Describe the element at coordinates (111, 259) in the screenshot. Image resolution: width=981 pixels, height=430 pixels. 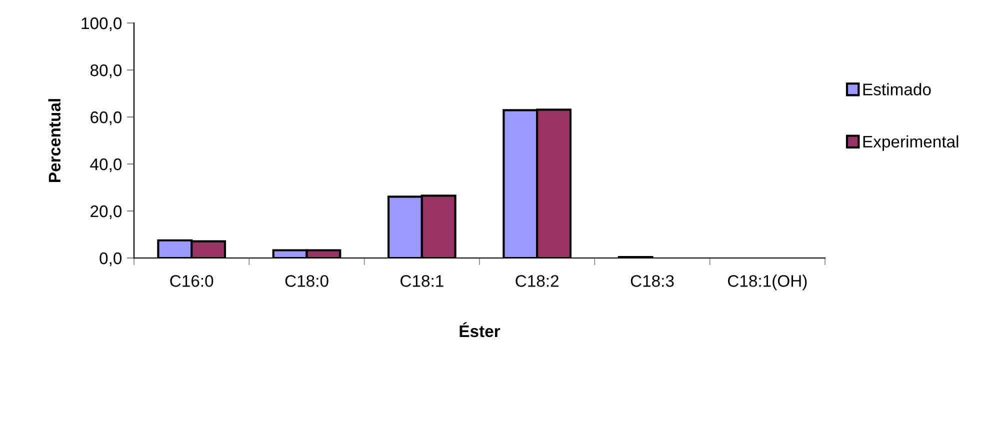
I see `y-tick-label: 0,0` at that location.